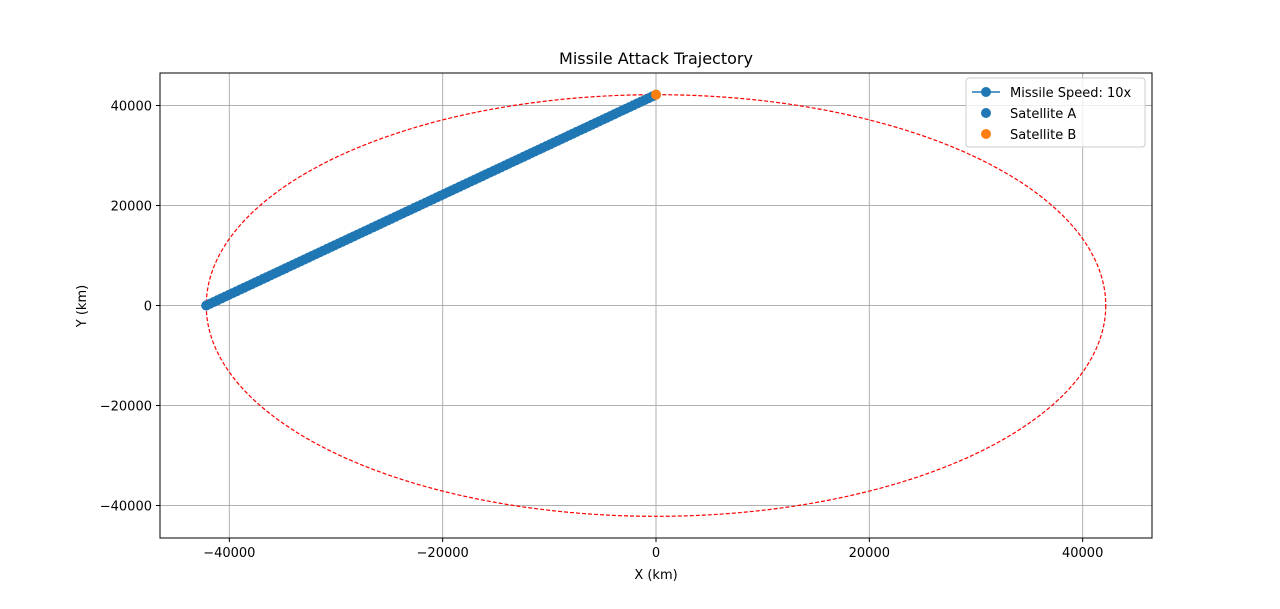  Describe the element at coordinates (131, 107) in the screenshot. I see `y-tick-label: 40000` at that location.